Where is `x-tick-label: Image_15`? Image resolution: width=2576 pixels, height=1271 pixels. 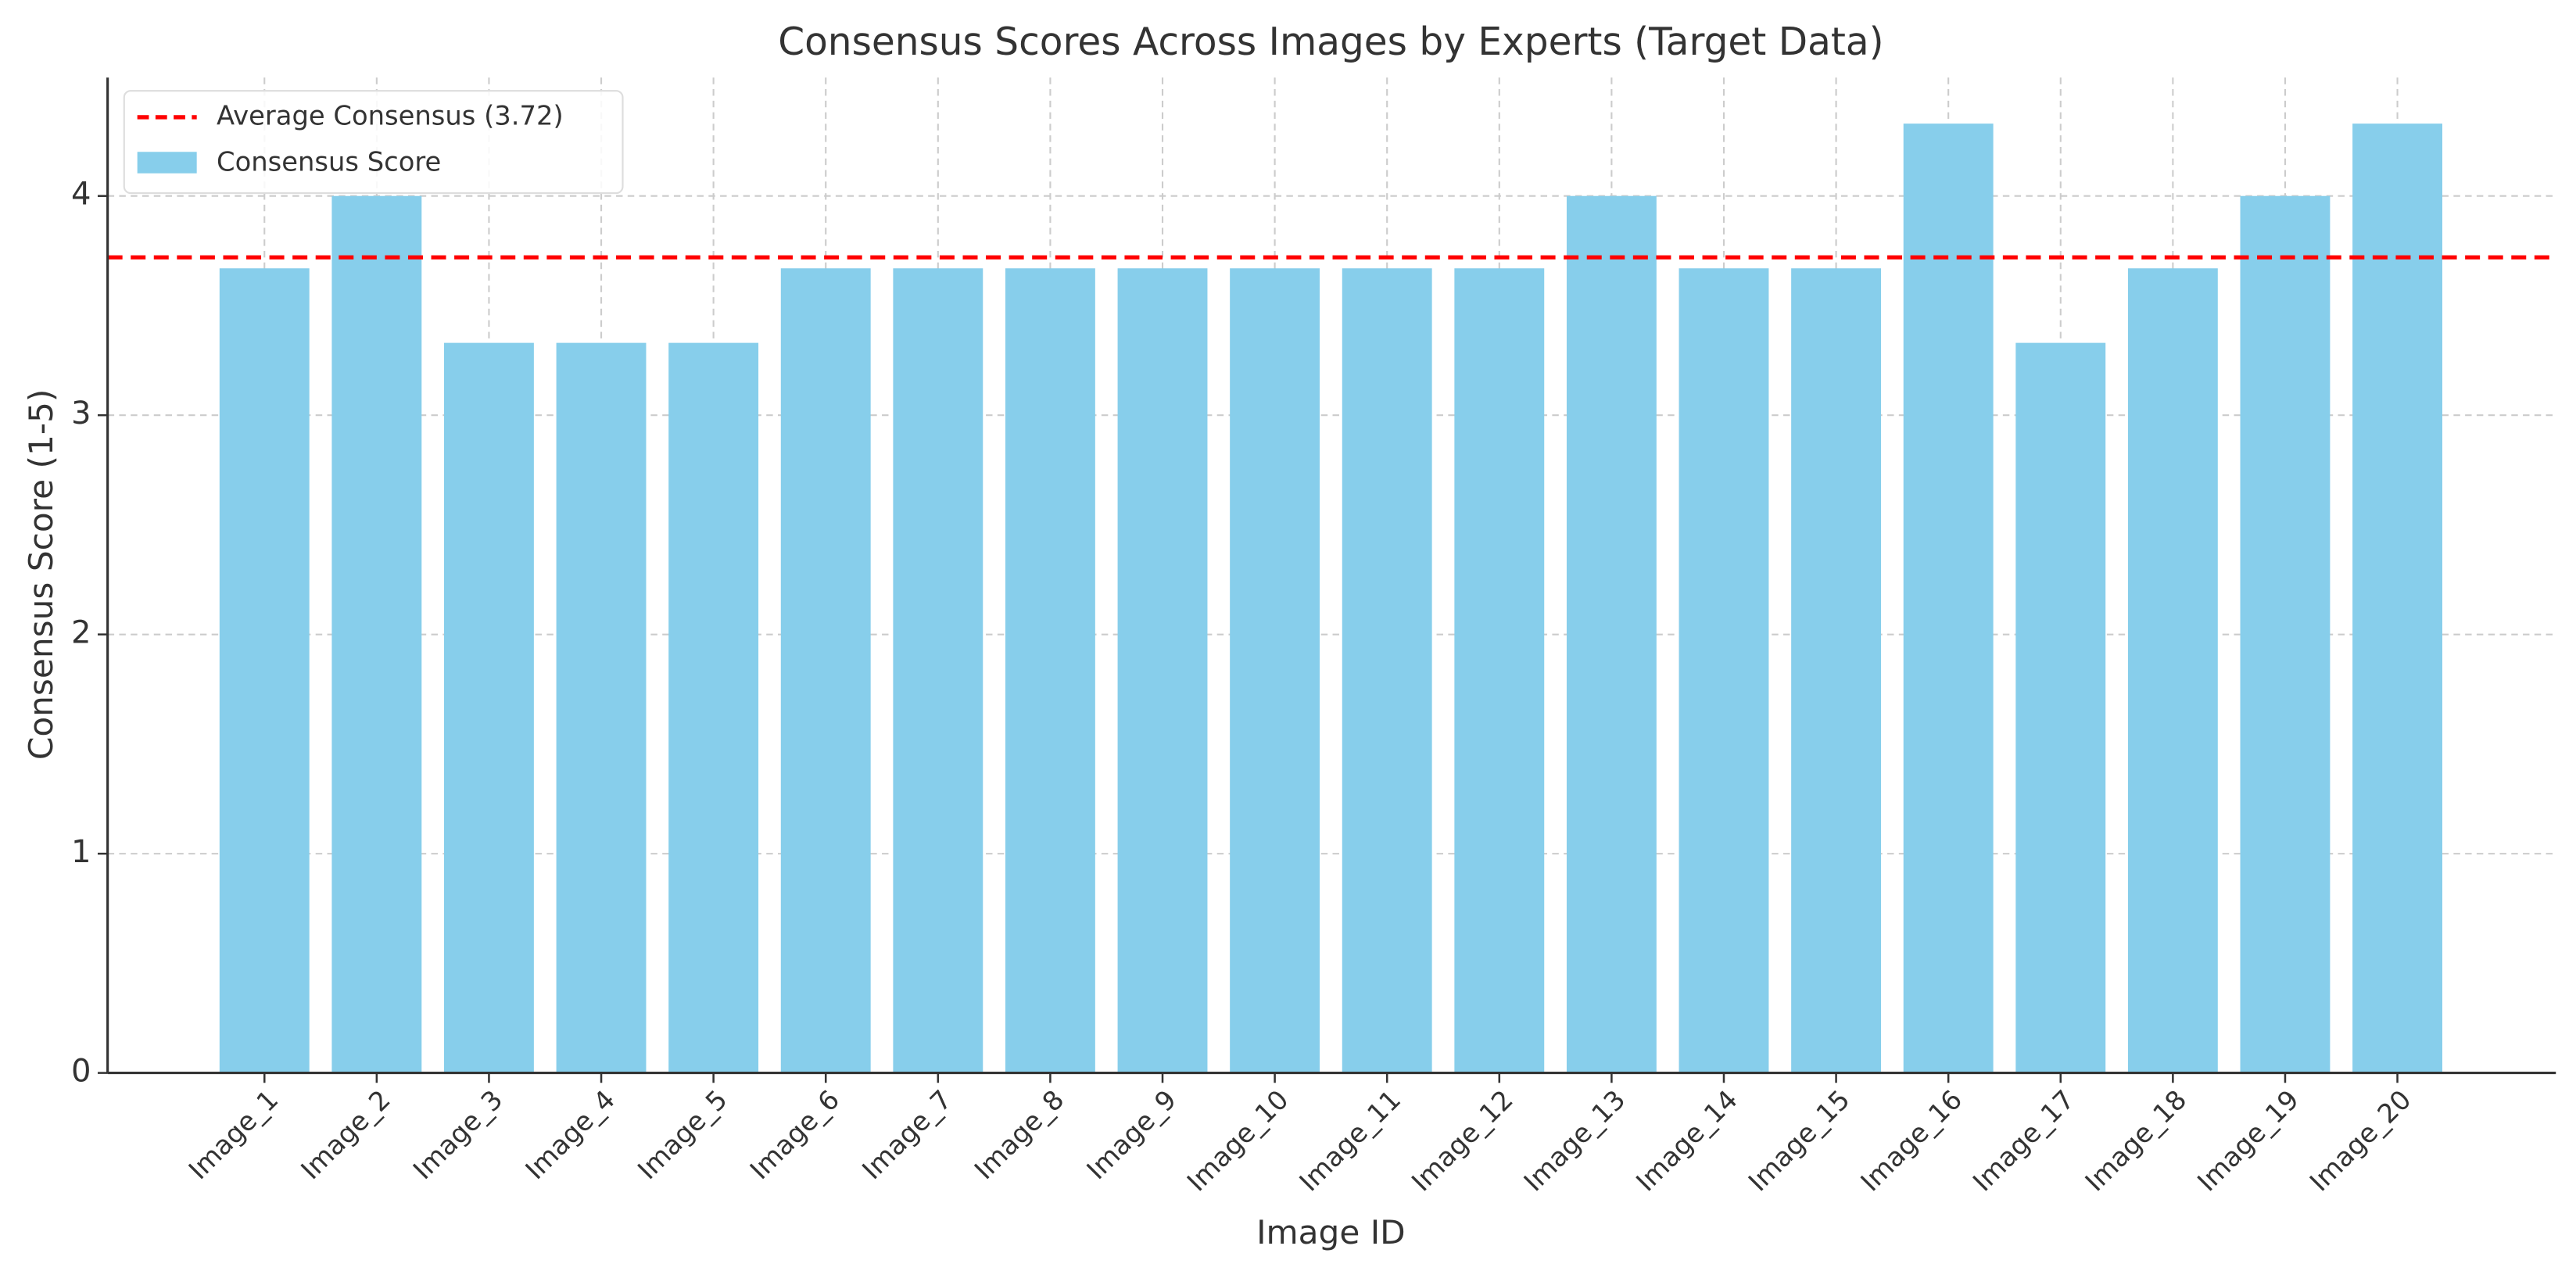
x-tick-label: Image_15 is located at coordinates (1799, 1141).